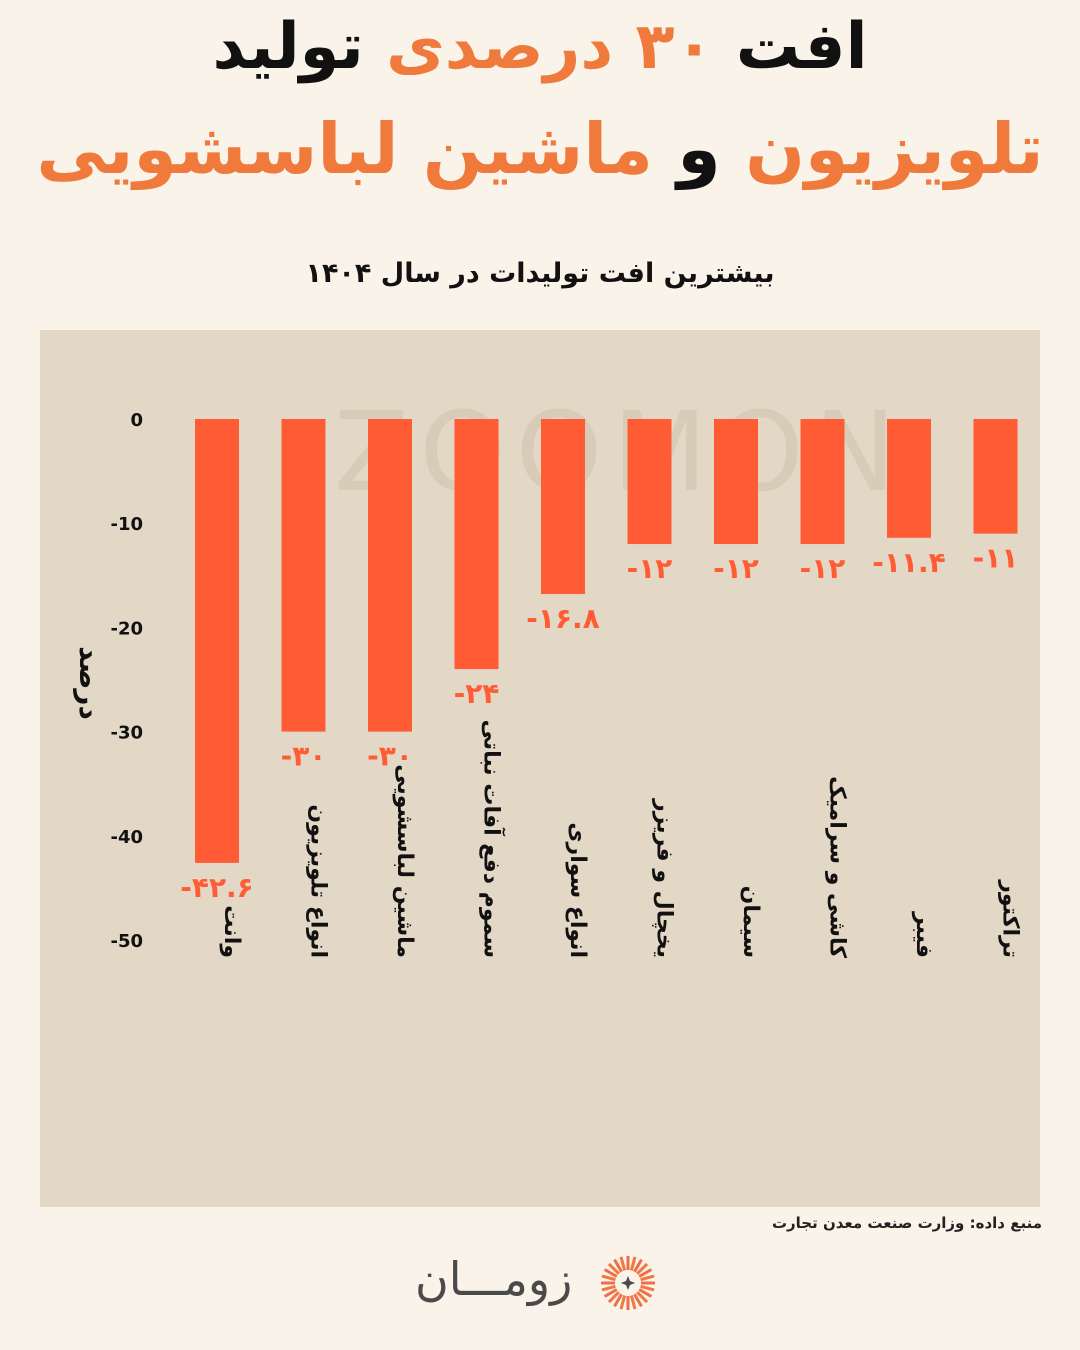 The height and width of the screenshot is (1350, 1080). What do you see at coordinates (664, 878) in the screenshot?
I see `x-tick-label: یخچال و فریزر` at bounding box center [664, 878].